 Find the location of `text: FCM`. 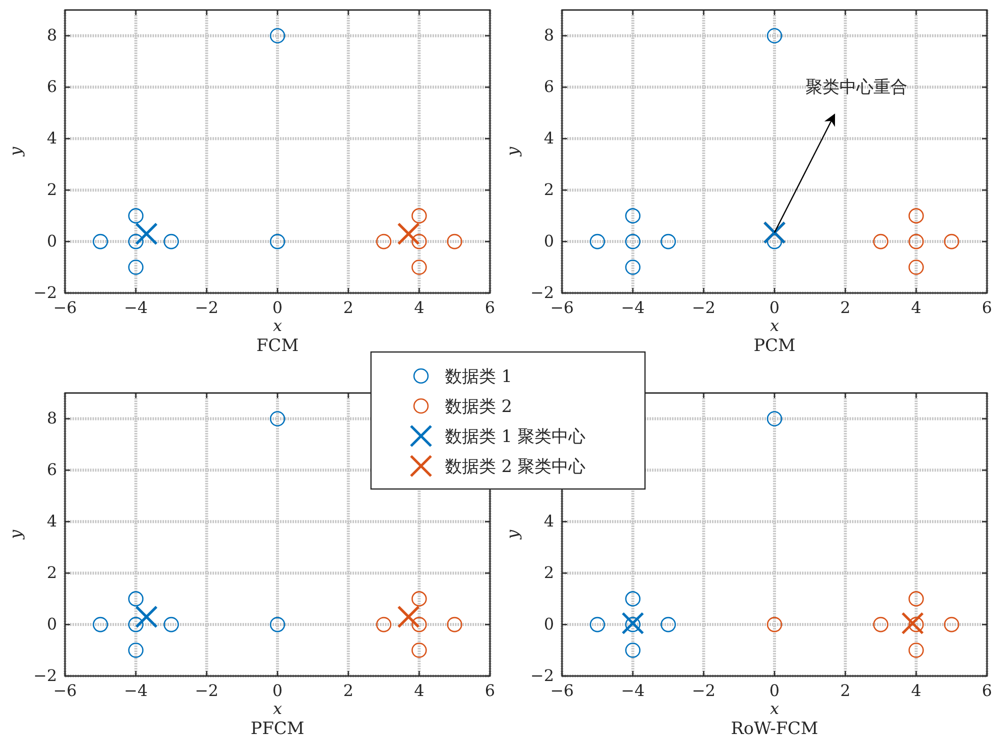

text: FCM is located at coordinates (277, 346).